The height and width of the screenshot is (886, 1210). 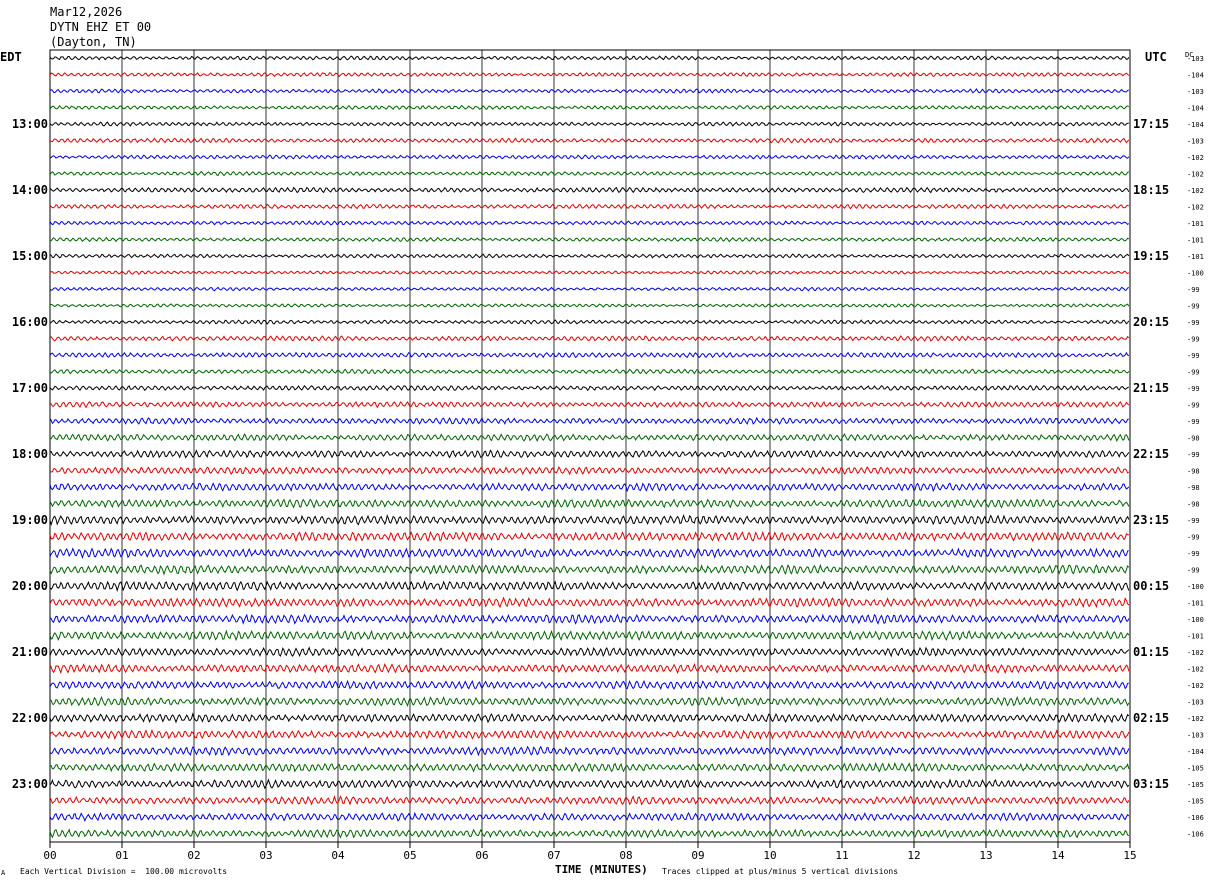 I want to click on utc-hour-label: 18:15, so click(x=1151, y=190).